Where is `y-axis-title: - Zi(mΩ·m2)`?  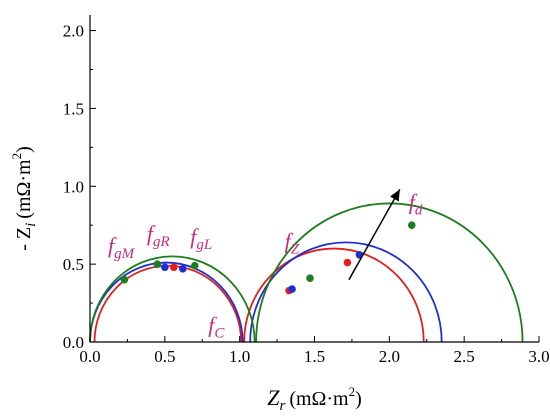 y-axis-title: - Zi(mΩ·m2) is located at coordinates (24, 198).